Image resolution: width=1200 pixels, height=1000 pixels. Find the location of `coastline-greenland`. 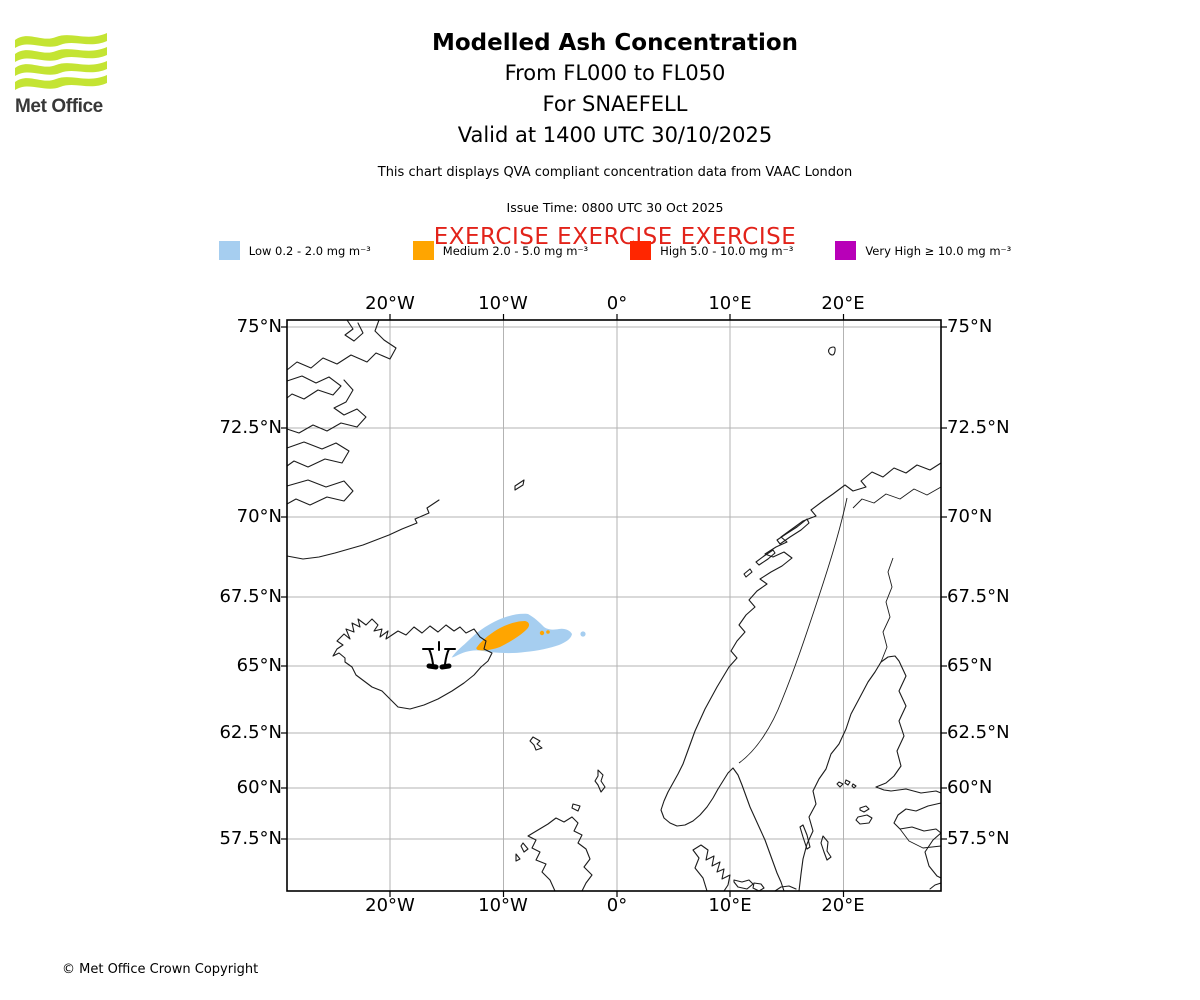

coastline-greenland is located at coordinates (363, 439).